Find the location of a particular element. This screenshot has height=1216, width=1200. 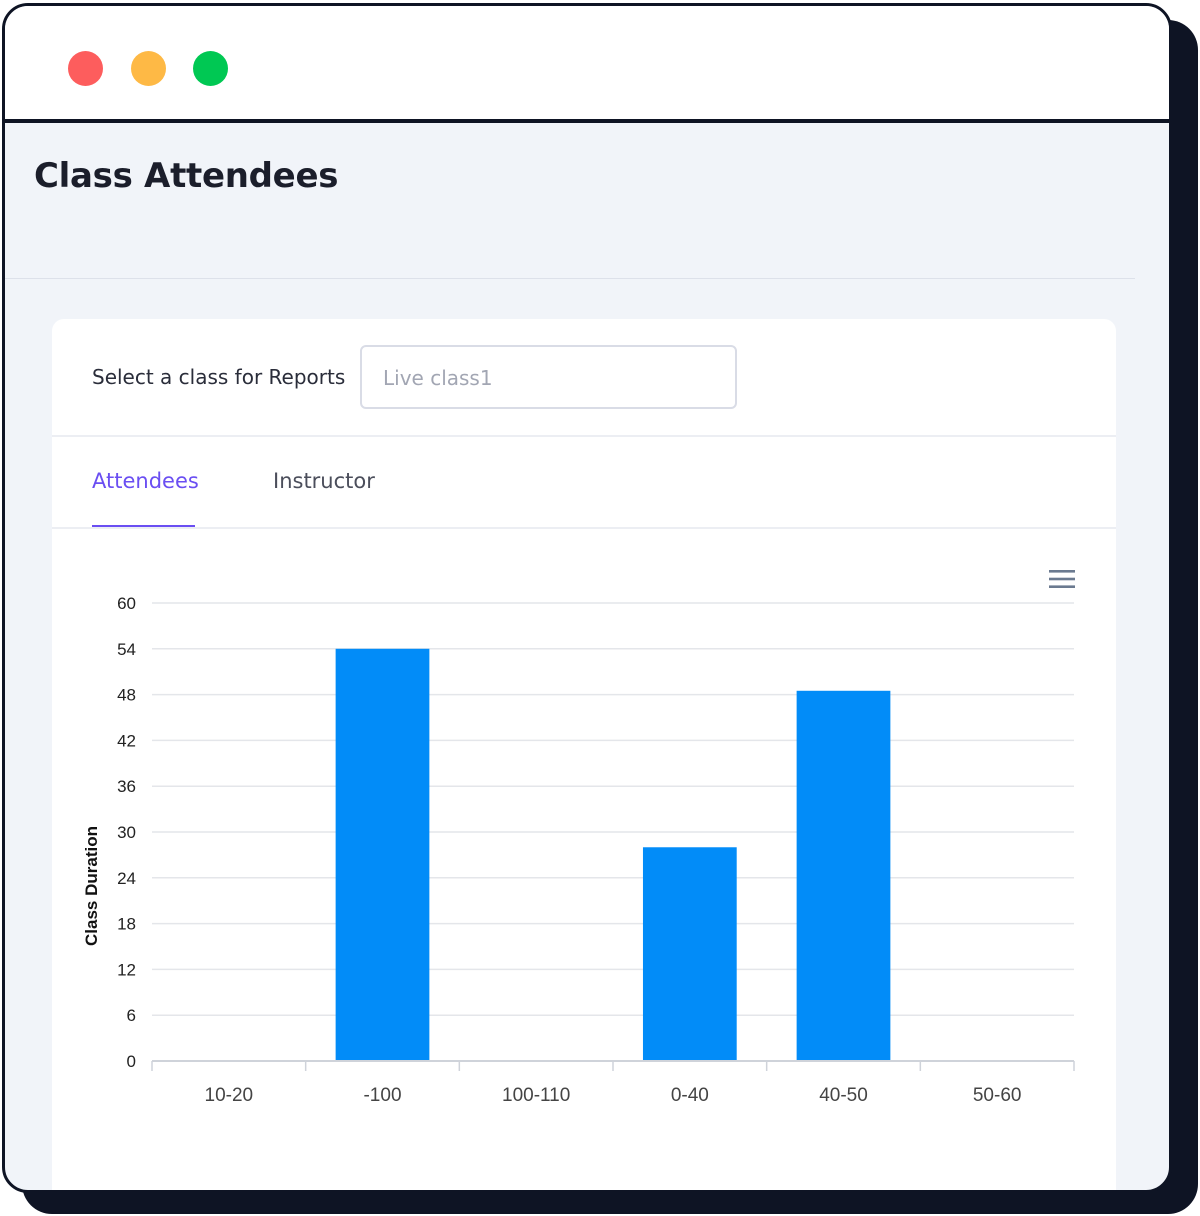

y-tick-label: 54 is located at coordinates (126, 649).